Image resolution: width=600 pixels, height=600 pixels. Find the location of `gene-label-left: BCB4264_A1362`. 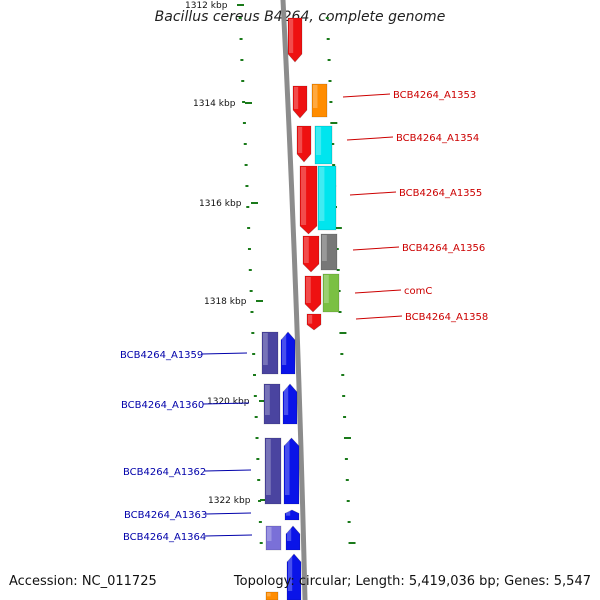

gene-label-left: BCB4264_A1362 is located at coordinates (164, 472).